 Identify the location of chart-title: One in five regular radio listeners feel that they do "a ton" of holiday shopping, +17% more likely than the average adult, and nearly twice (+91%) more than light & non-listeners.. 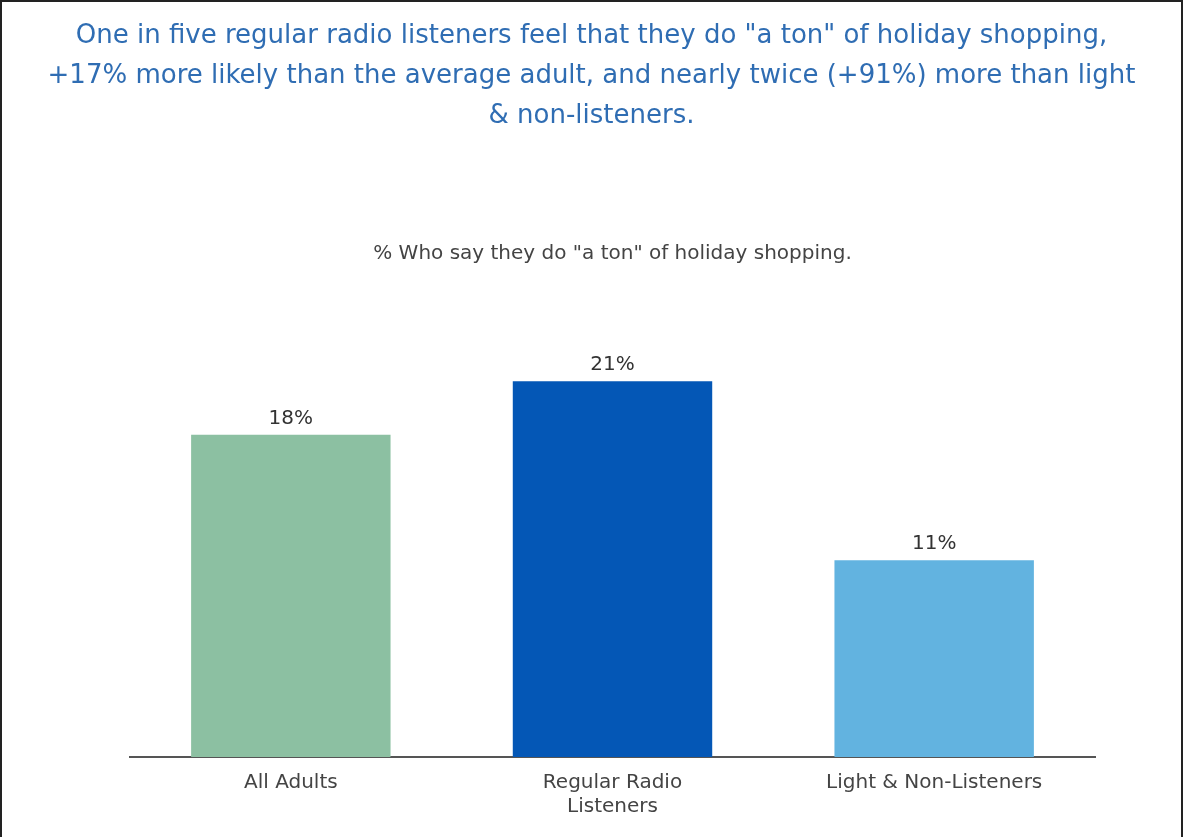
(591, 74).